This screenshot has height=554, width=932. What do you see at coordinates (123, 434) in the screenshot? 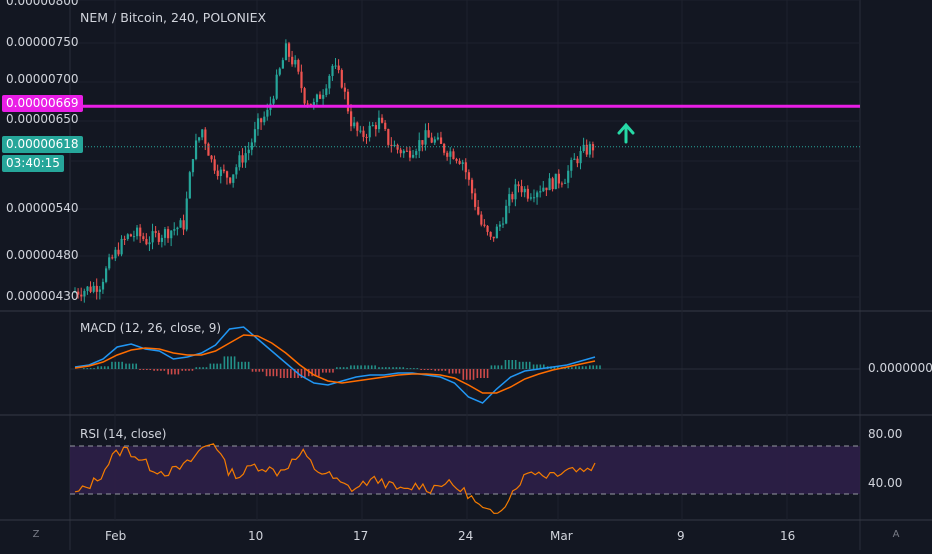
I see `rsi-title: RSI (14, close)` at bounding box center [123, 434].